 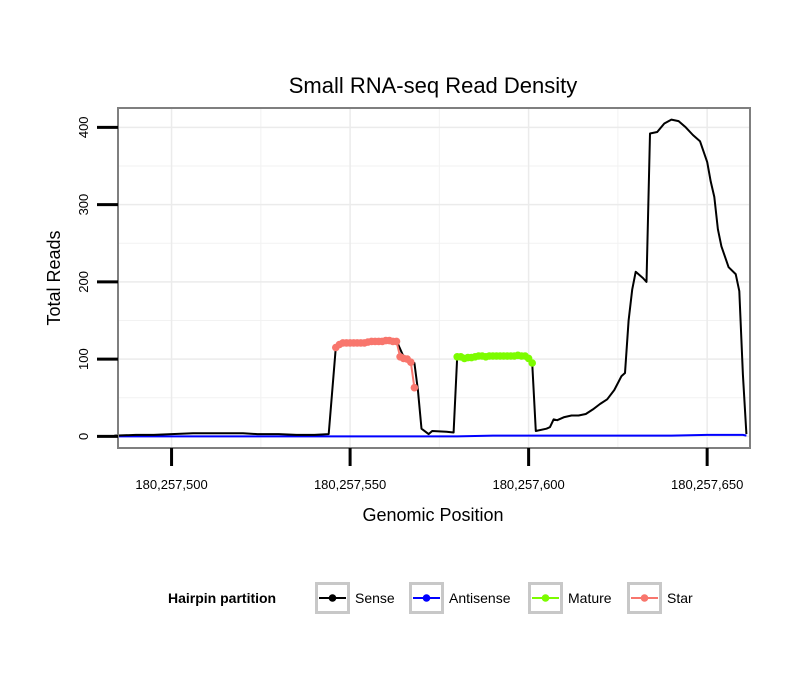 What do you see at coordinates (350, 484) in the screenshot?
I see `x-tick-label: 180,257,550` at bounding box center [350, 484].